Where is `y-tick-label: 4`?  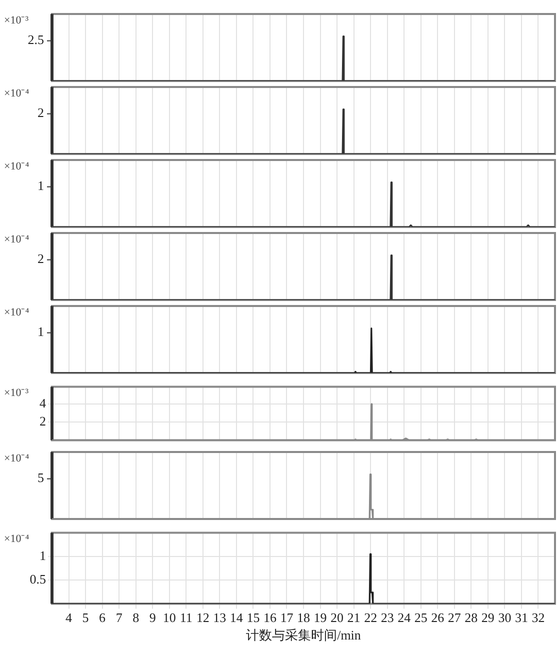 y-tick-label: 4 is located at coordinates (43, 402).